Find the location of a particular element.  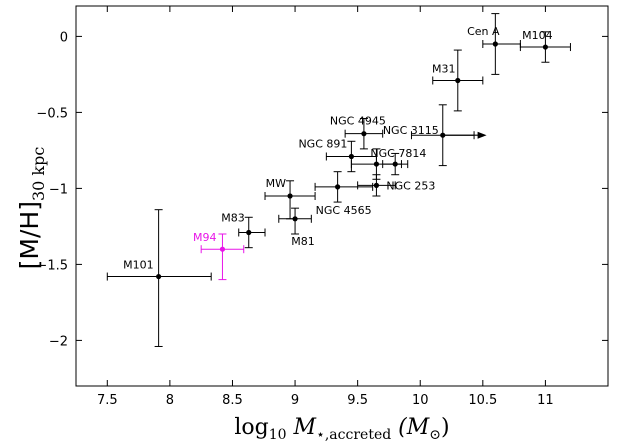

data-point-group: M104 is located at coordinates (545, 46).